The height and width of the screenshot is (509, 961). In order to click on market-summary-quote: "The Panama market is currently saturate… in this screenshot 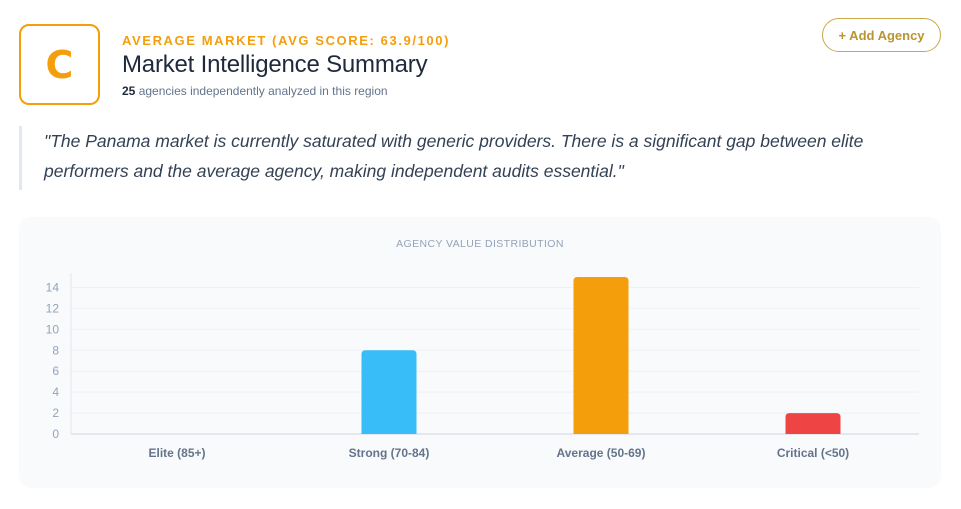, I will do `click(469, 158)`.